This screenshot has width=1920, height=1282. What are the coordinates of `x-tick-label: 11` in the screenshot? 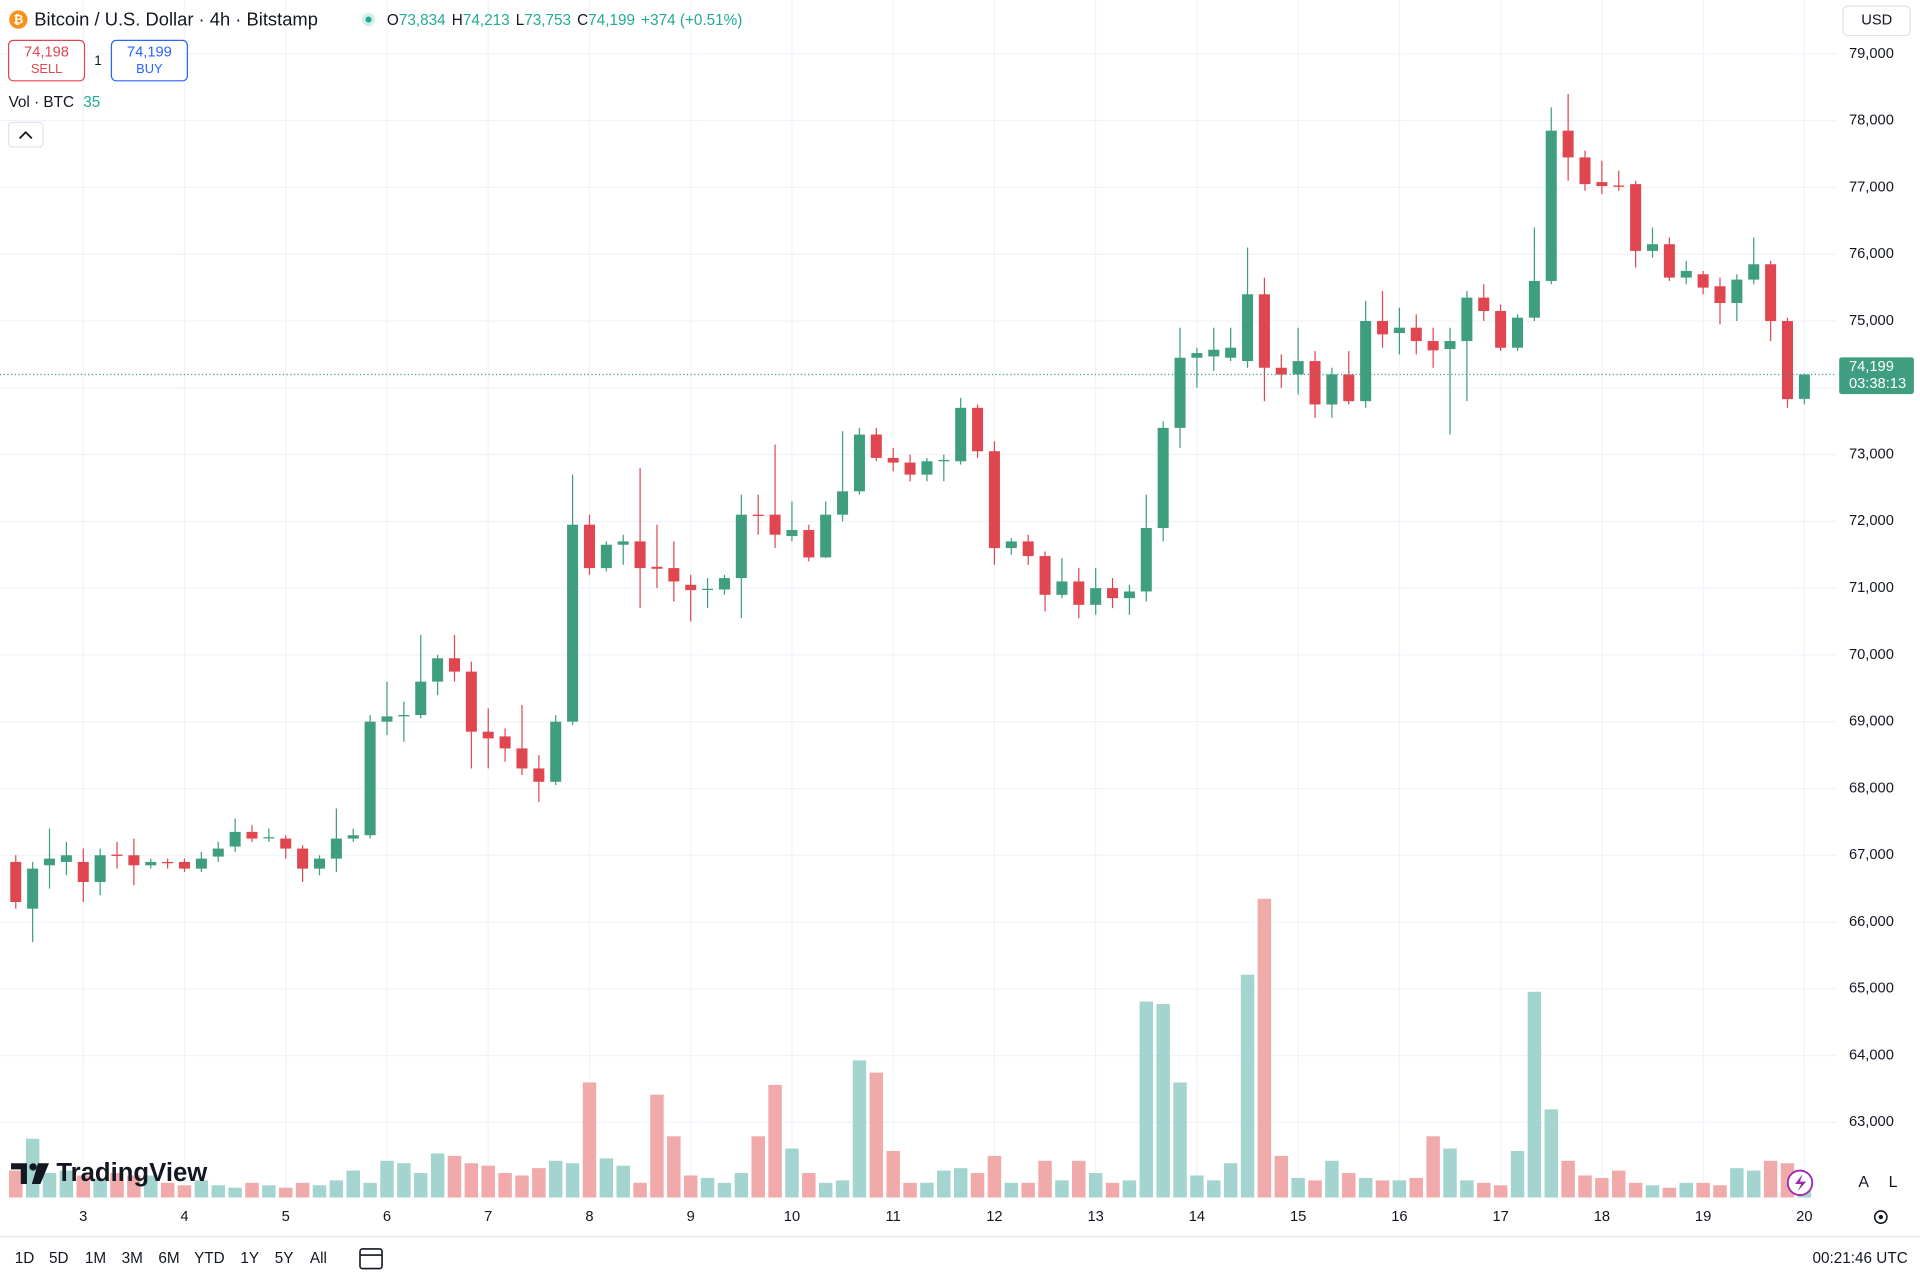 It's located at (893, 1217).